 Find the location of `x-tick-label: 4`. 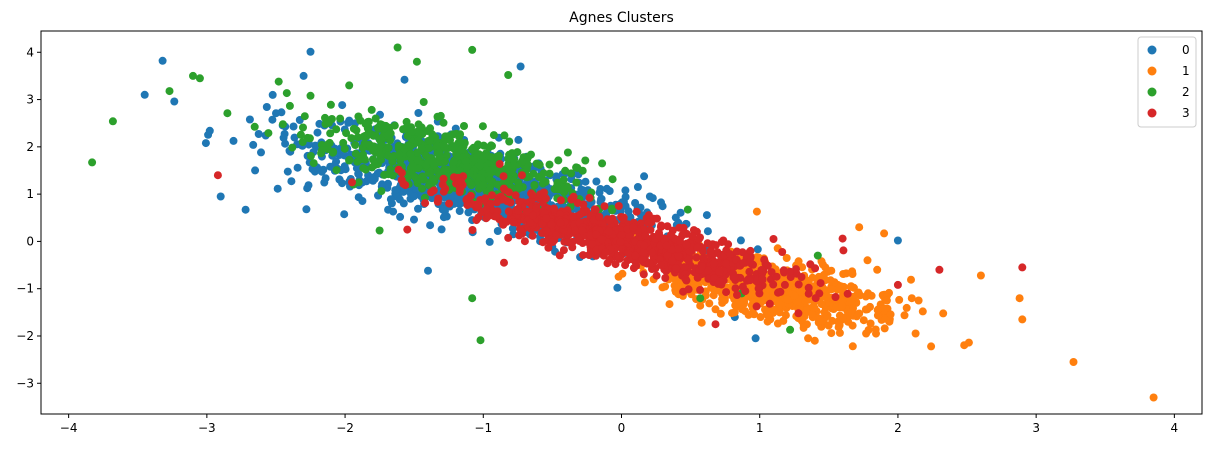

x-tick-label: 4 is located at coordinates (1175, 428).